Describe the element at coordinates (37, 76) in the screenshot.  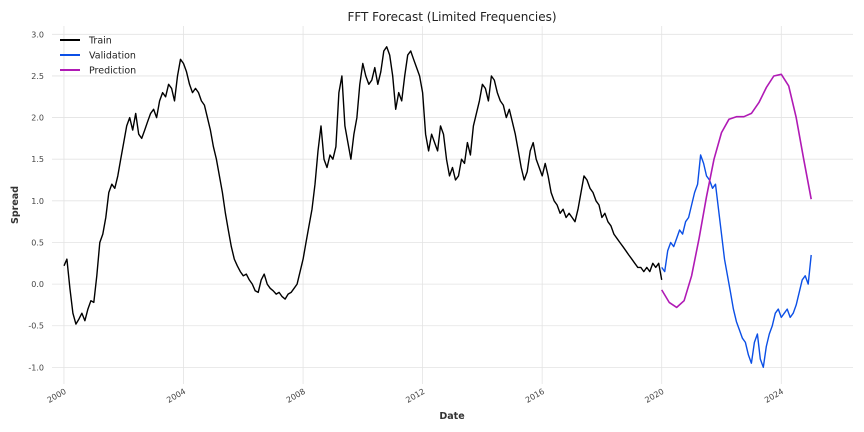
I see `y-tick-label: 2.5` at that location.